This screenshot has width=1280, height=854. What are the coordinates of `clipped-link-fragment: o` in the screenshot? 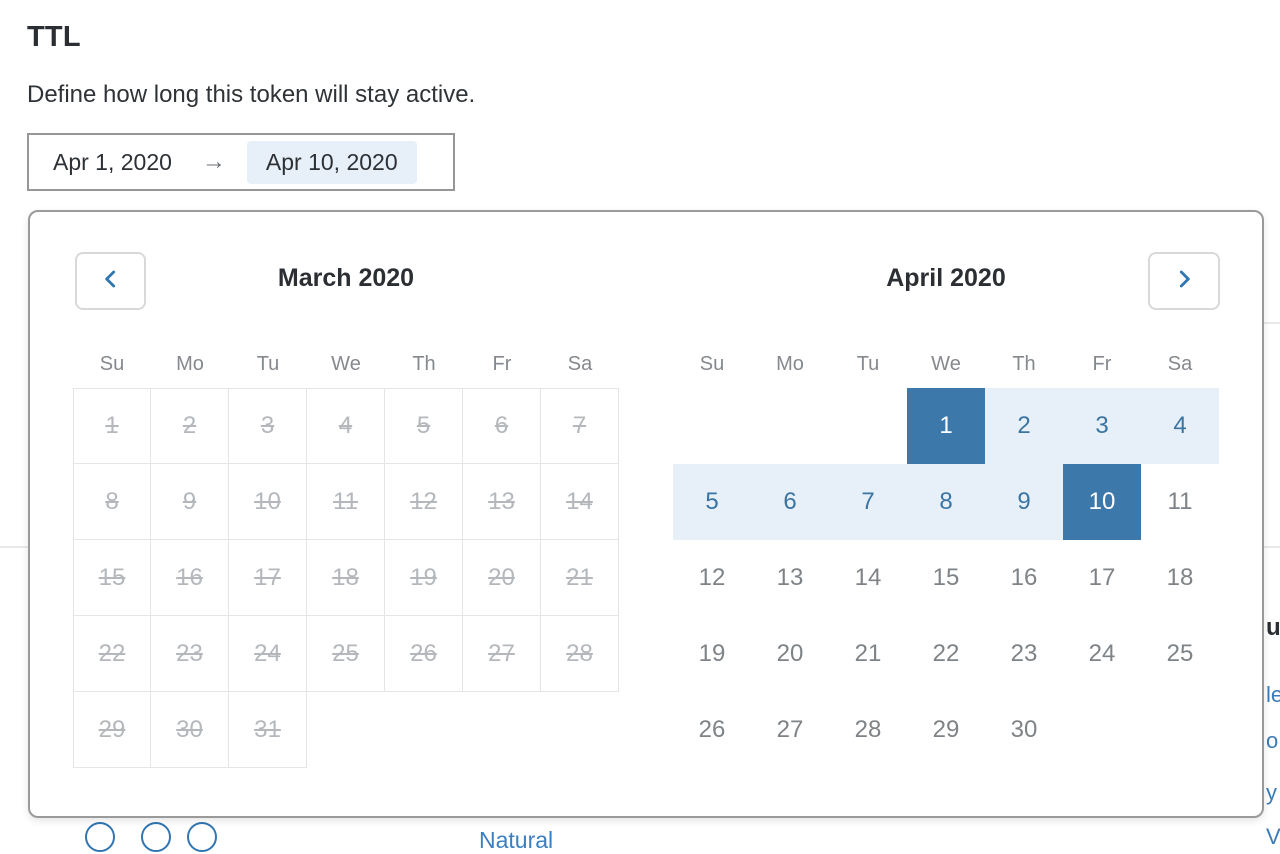 It's located at (1272, 740).